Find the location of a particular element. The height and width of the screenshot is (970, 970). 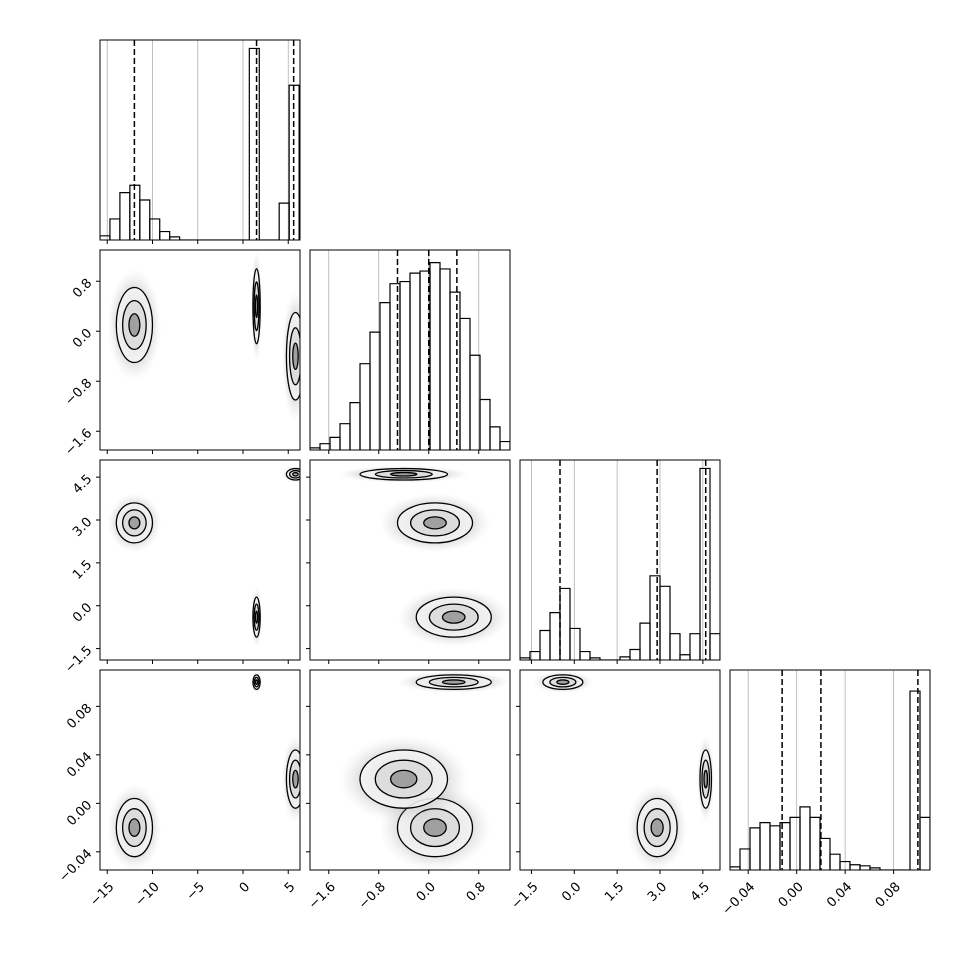

panel: −1.6 −0.8 0.0 0.8 is located at coordinates (181, 354).